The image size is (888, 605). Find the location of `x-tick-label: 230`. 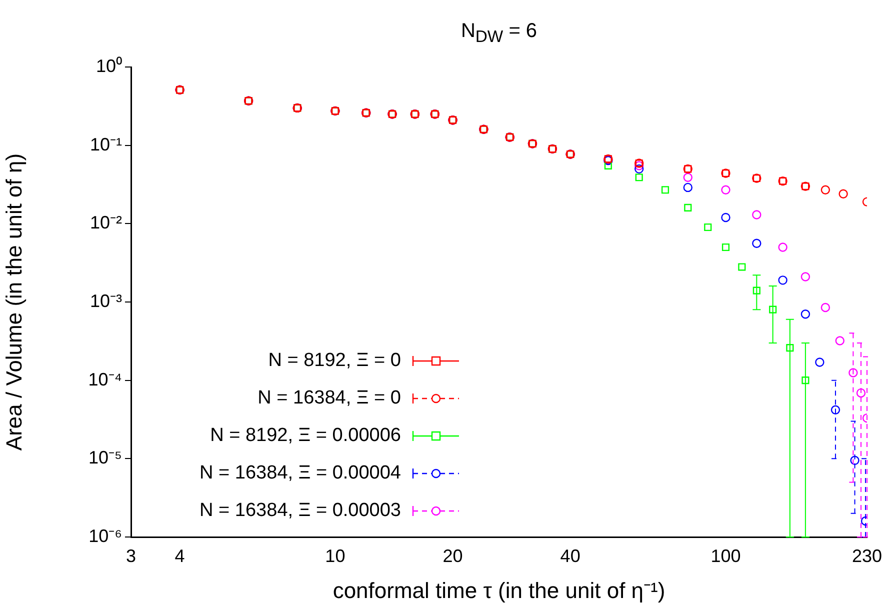

x-tick-label: 230 is located at coordinates (867, 556).